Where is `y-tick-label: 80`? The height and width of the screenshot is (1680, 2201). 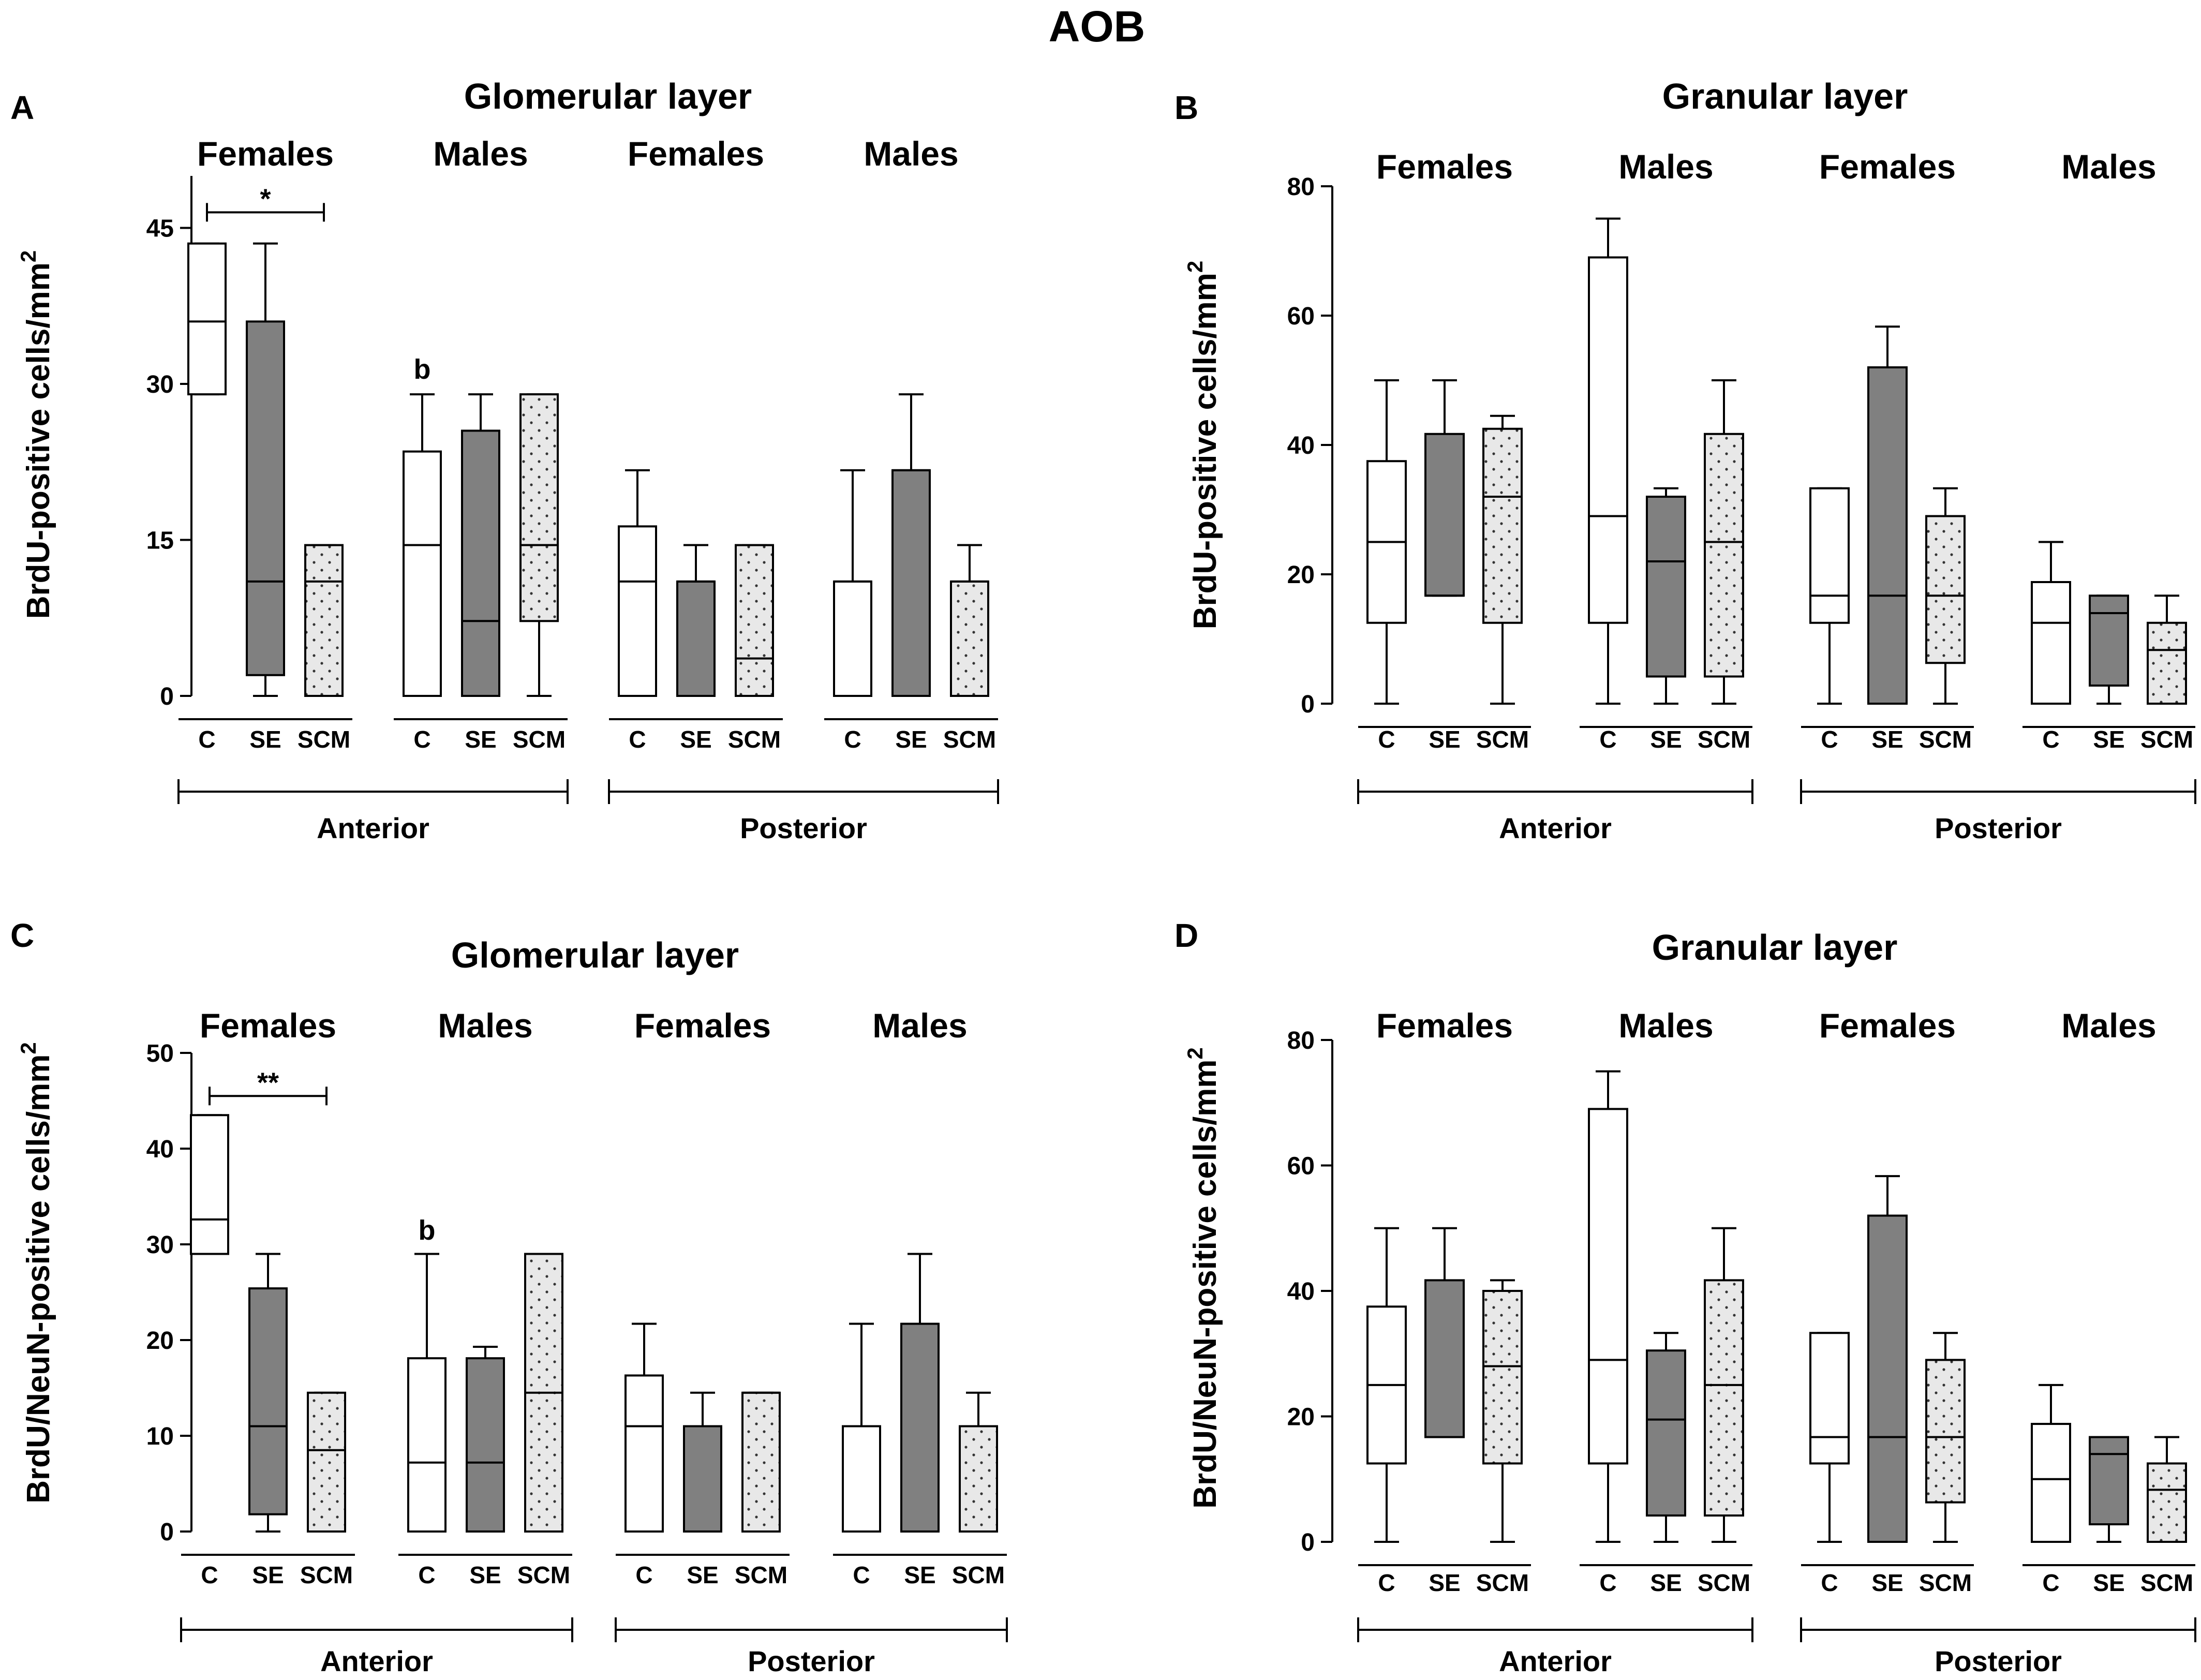 y-tick-label: 80 is located at coordinates (1301, 1040).